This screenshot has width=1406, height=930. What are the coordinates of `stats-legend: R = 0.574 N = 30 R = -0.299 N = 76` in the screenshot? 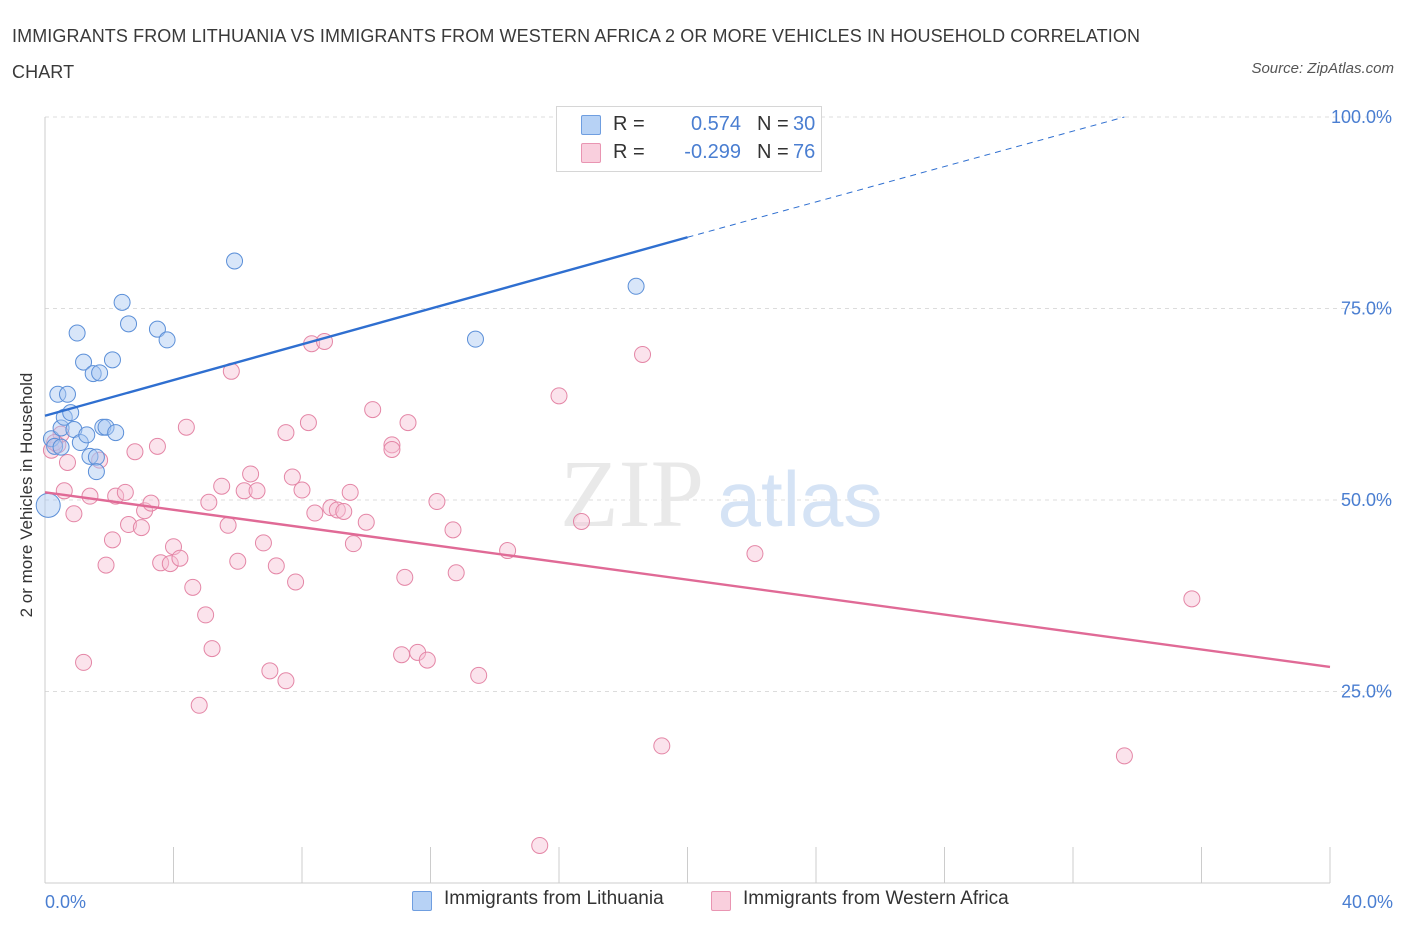 It's located at (689, 139).